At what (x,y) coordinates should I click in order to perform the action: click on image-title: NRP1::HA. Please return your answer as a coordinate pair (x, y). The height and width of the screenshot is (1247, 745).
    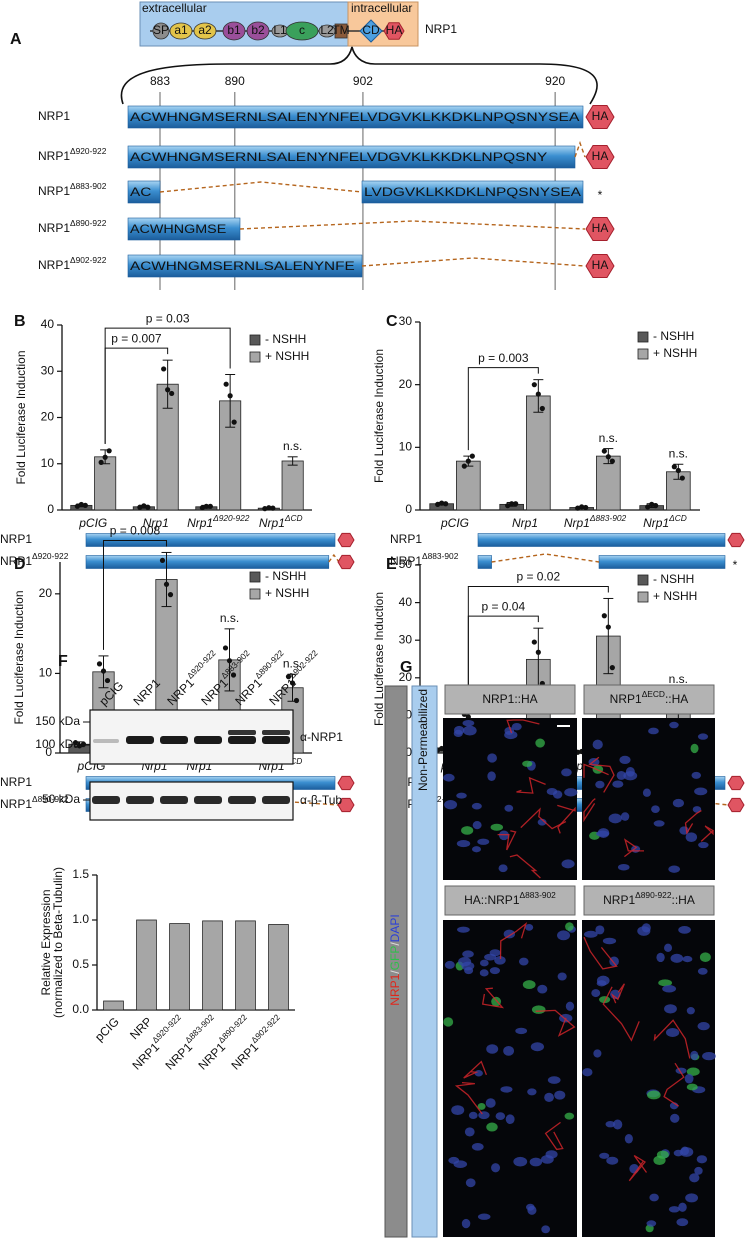
    Looking at the image, I should click on (509, 699).